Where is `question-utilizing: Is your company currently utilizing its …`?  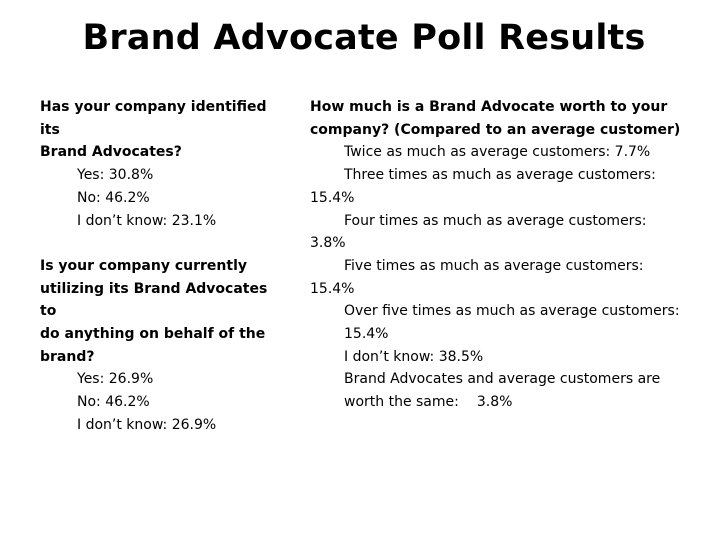 question-utilizing: Is your company currently utilizing its … is located at coordinates (163, 312).